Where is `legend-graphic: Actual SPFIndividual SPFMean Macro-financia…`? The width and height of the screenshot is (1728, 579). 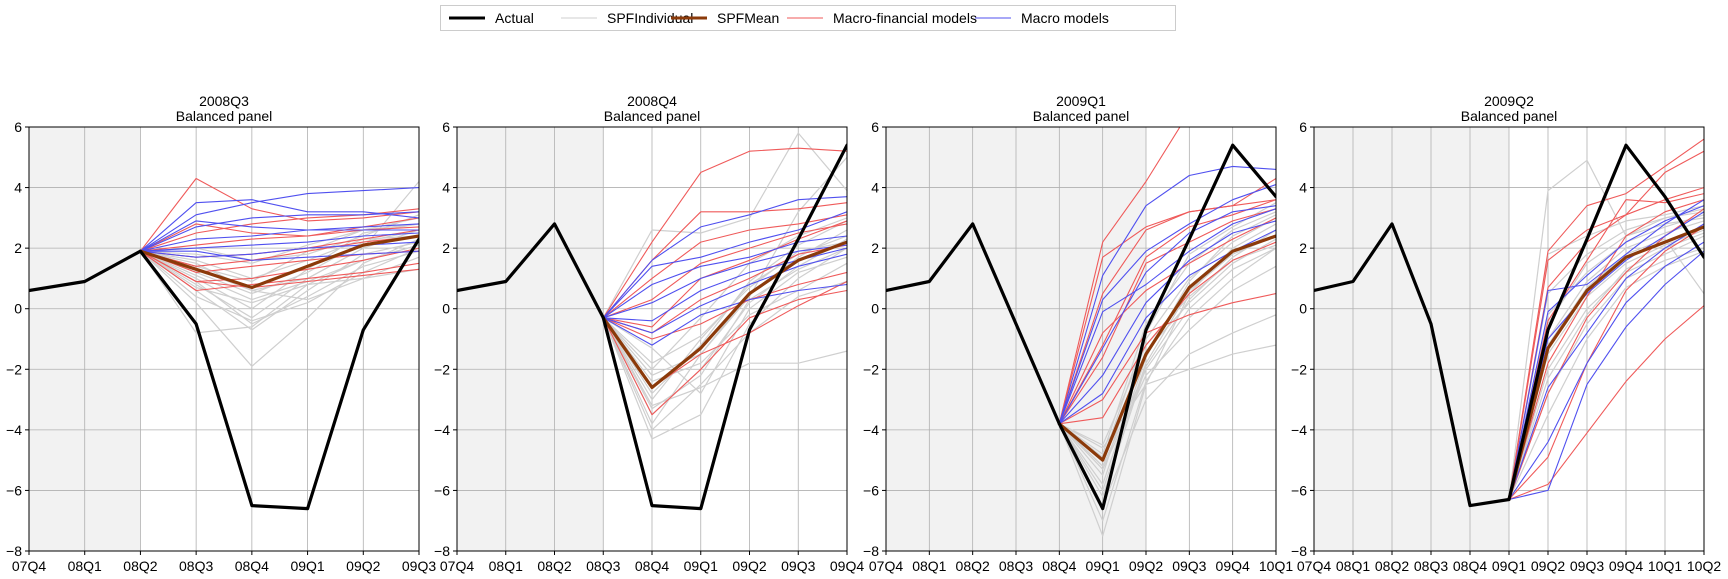
legend-graphic: Actual SPFIndividual SPFMean Macro-financia… is located at coordinates (779, 18).